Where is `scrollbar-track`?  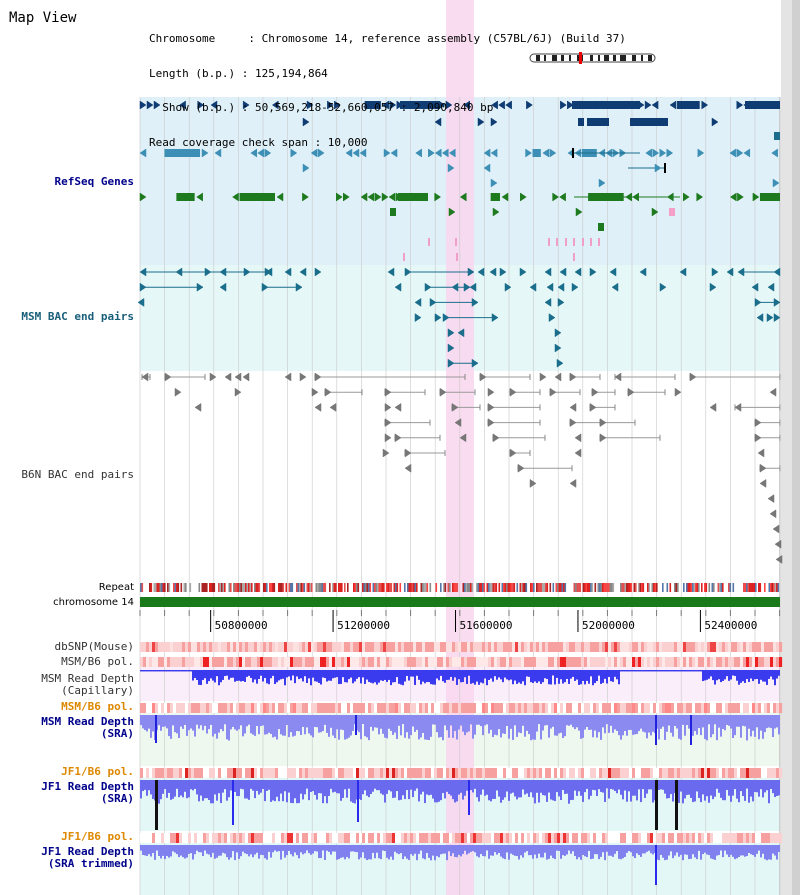
scrollbar-track is located at coordinates (796, 447).